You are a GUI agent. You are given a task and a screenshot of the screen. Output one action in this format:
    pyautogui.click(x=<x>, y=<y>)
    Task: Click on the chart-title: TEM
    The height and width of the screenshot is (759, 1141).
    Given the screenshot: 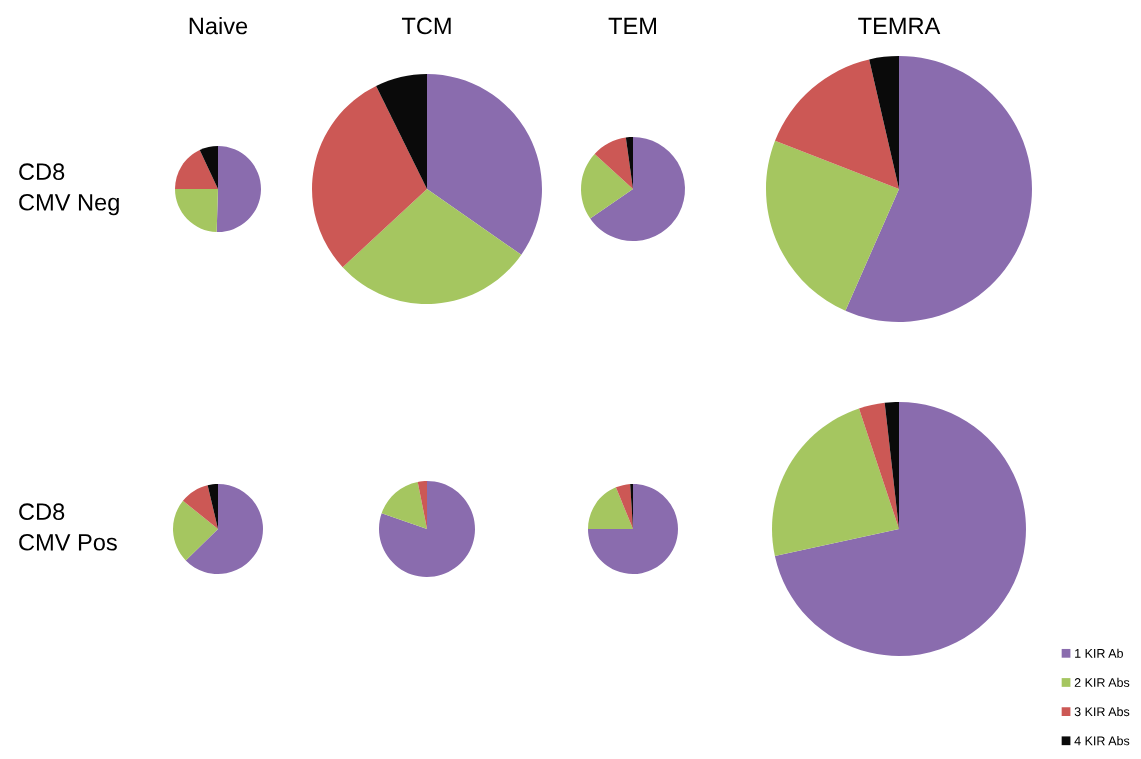 What is the action you would take?
    pyautogui.click(x=632, y=26)
    